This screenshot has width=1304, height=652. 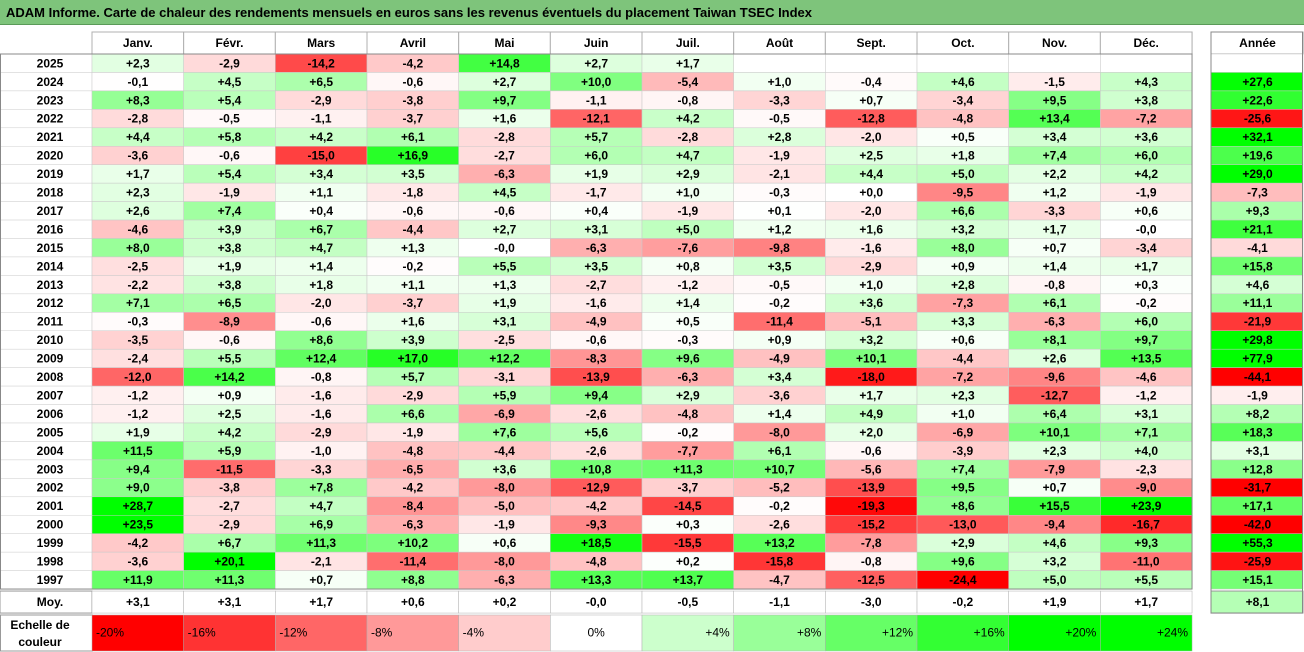 I want to click on cell-value: +4,4, so click(x=871, y=174).